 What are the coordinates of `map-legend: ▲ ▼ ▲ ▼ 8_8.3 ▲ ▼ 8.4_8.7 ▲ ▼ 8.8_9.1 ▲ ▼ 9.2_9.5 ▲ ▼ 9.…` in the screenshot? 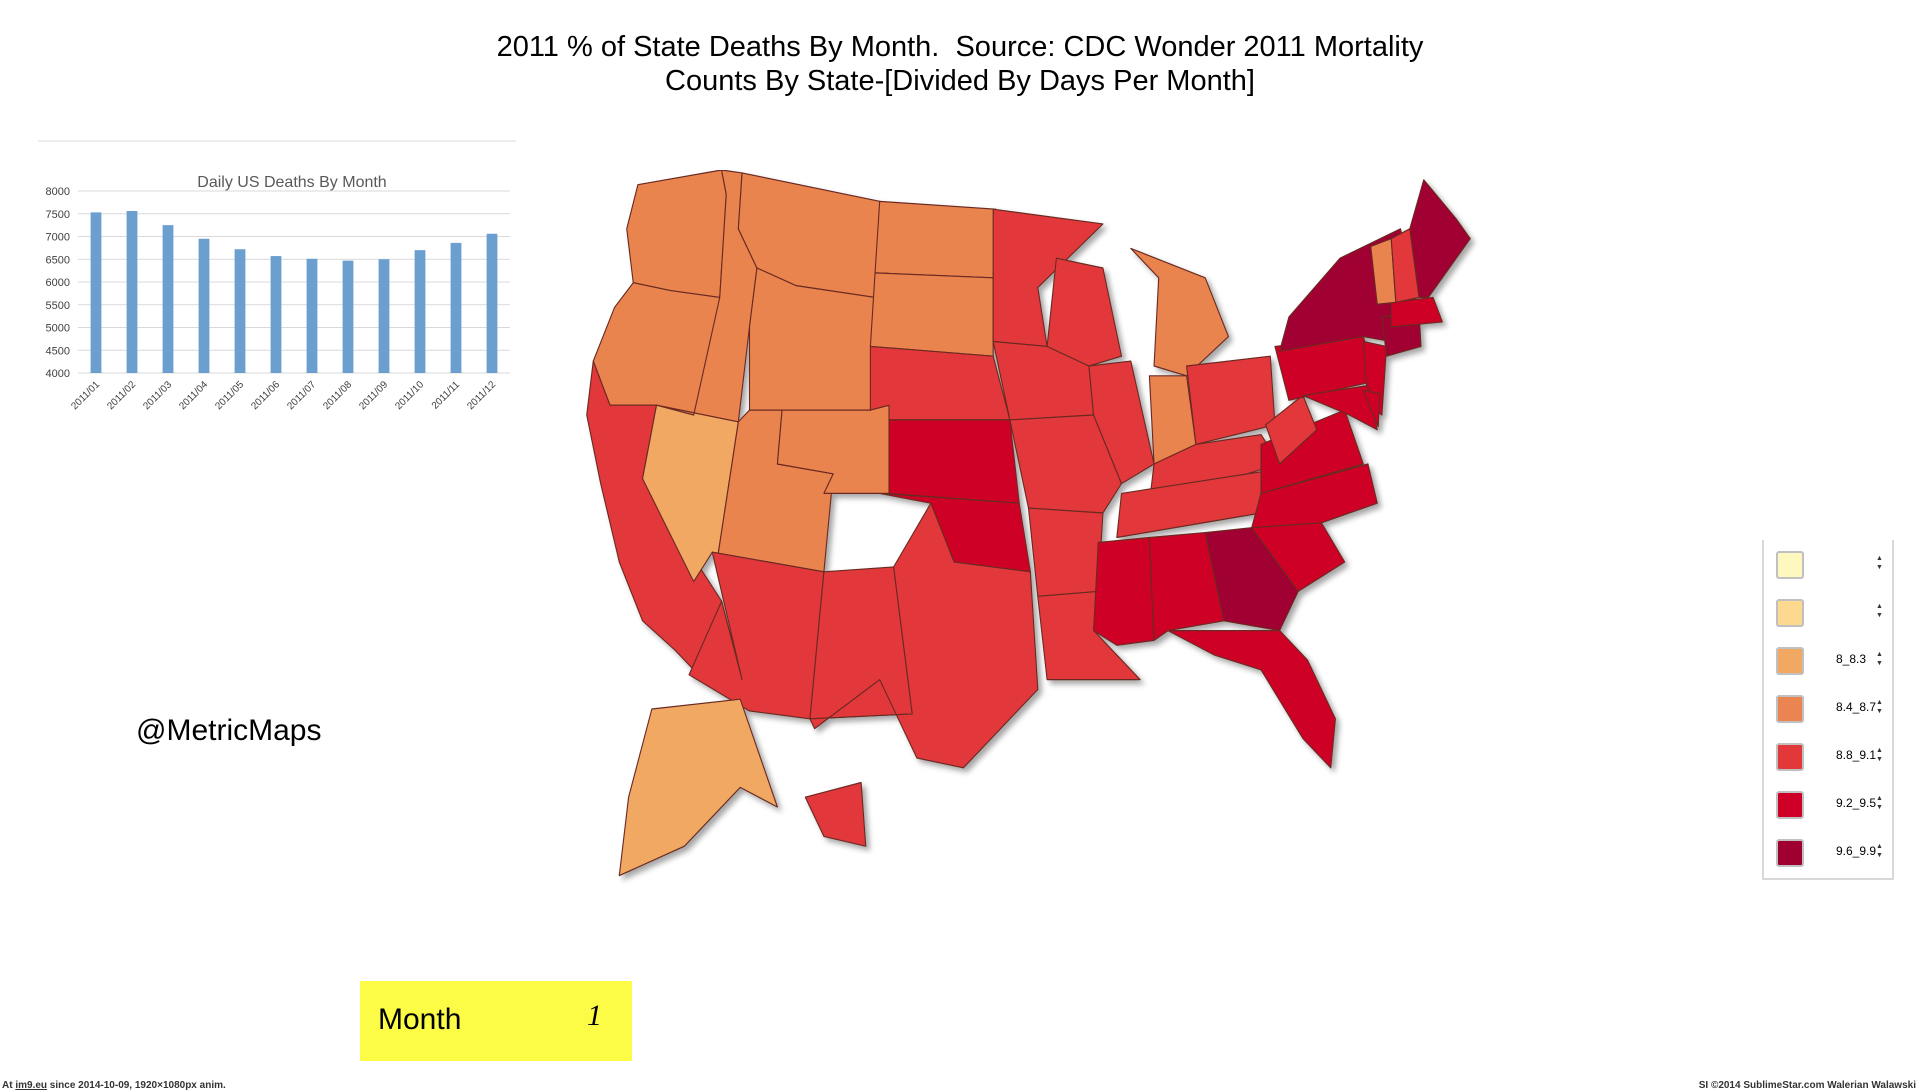 It's located at (1828, 710).